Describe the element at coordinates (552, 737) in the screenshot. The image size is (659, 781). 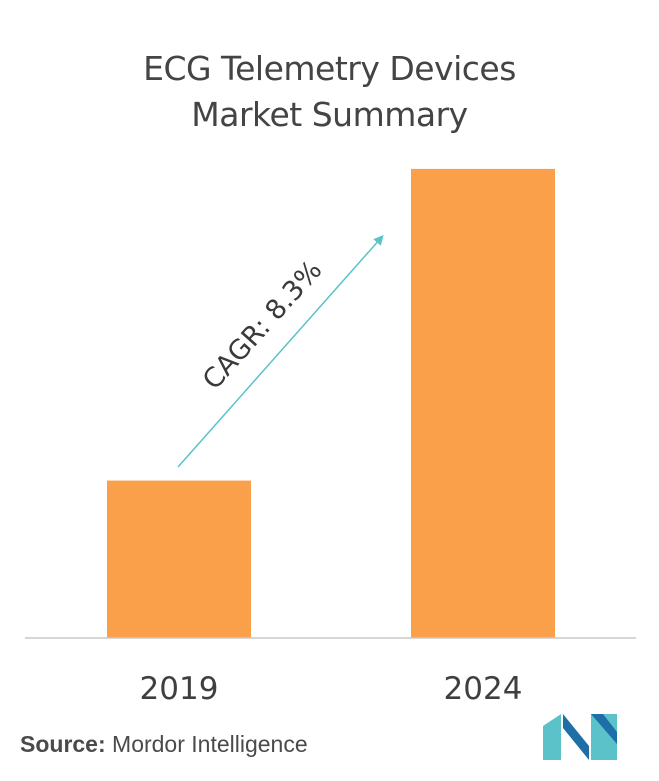
I see `logo-left-shape` at that location.